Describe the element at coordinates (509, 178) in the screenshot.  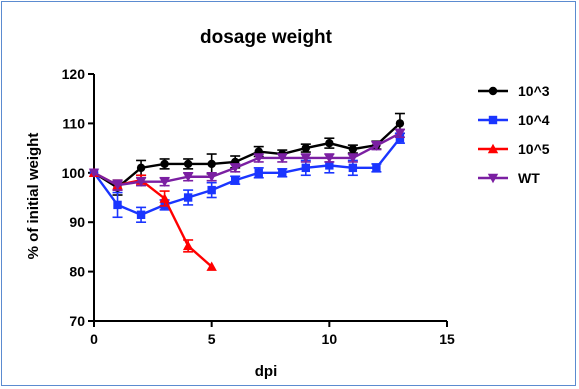
I see `legend-item-3: WT` at that location.